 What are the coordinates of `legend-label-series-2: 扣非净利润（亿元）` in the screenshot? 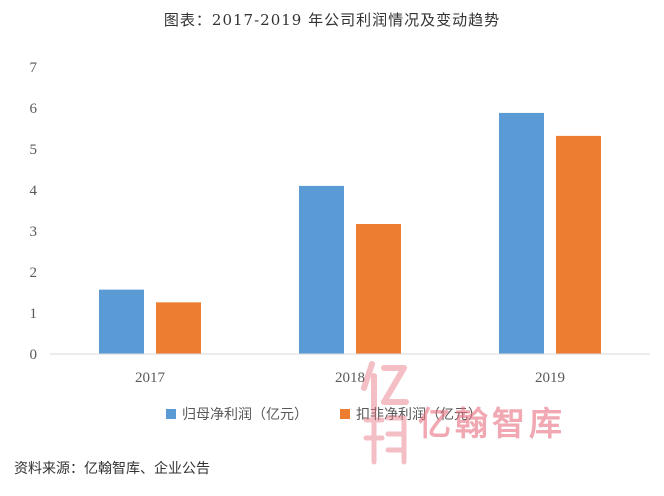 It's located at (419, 415).